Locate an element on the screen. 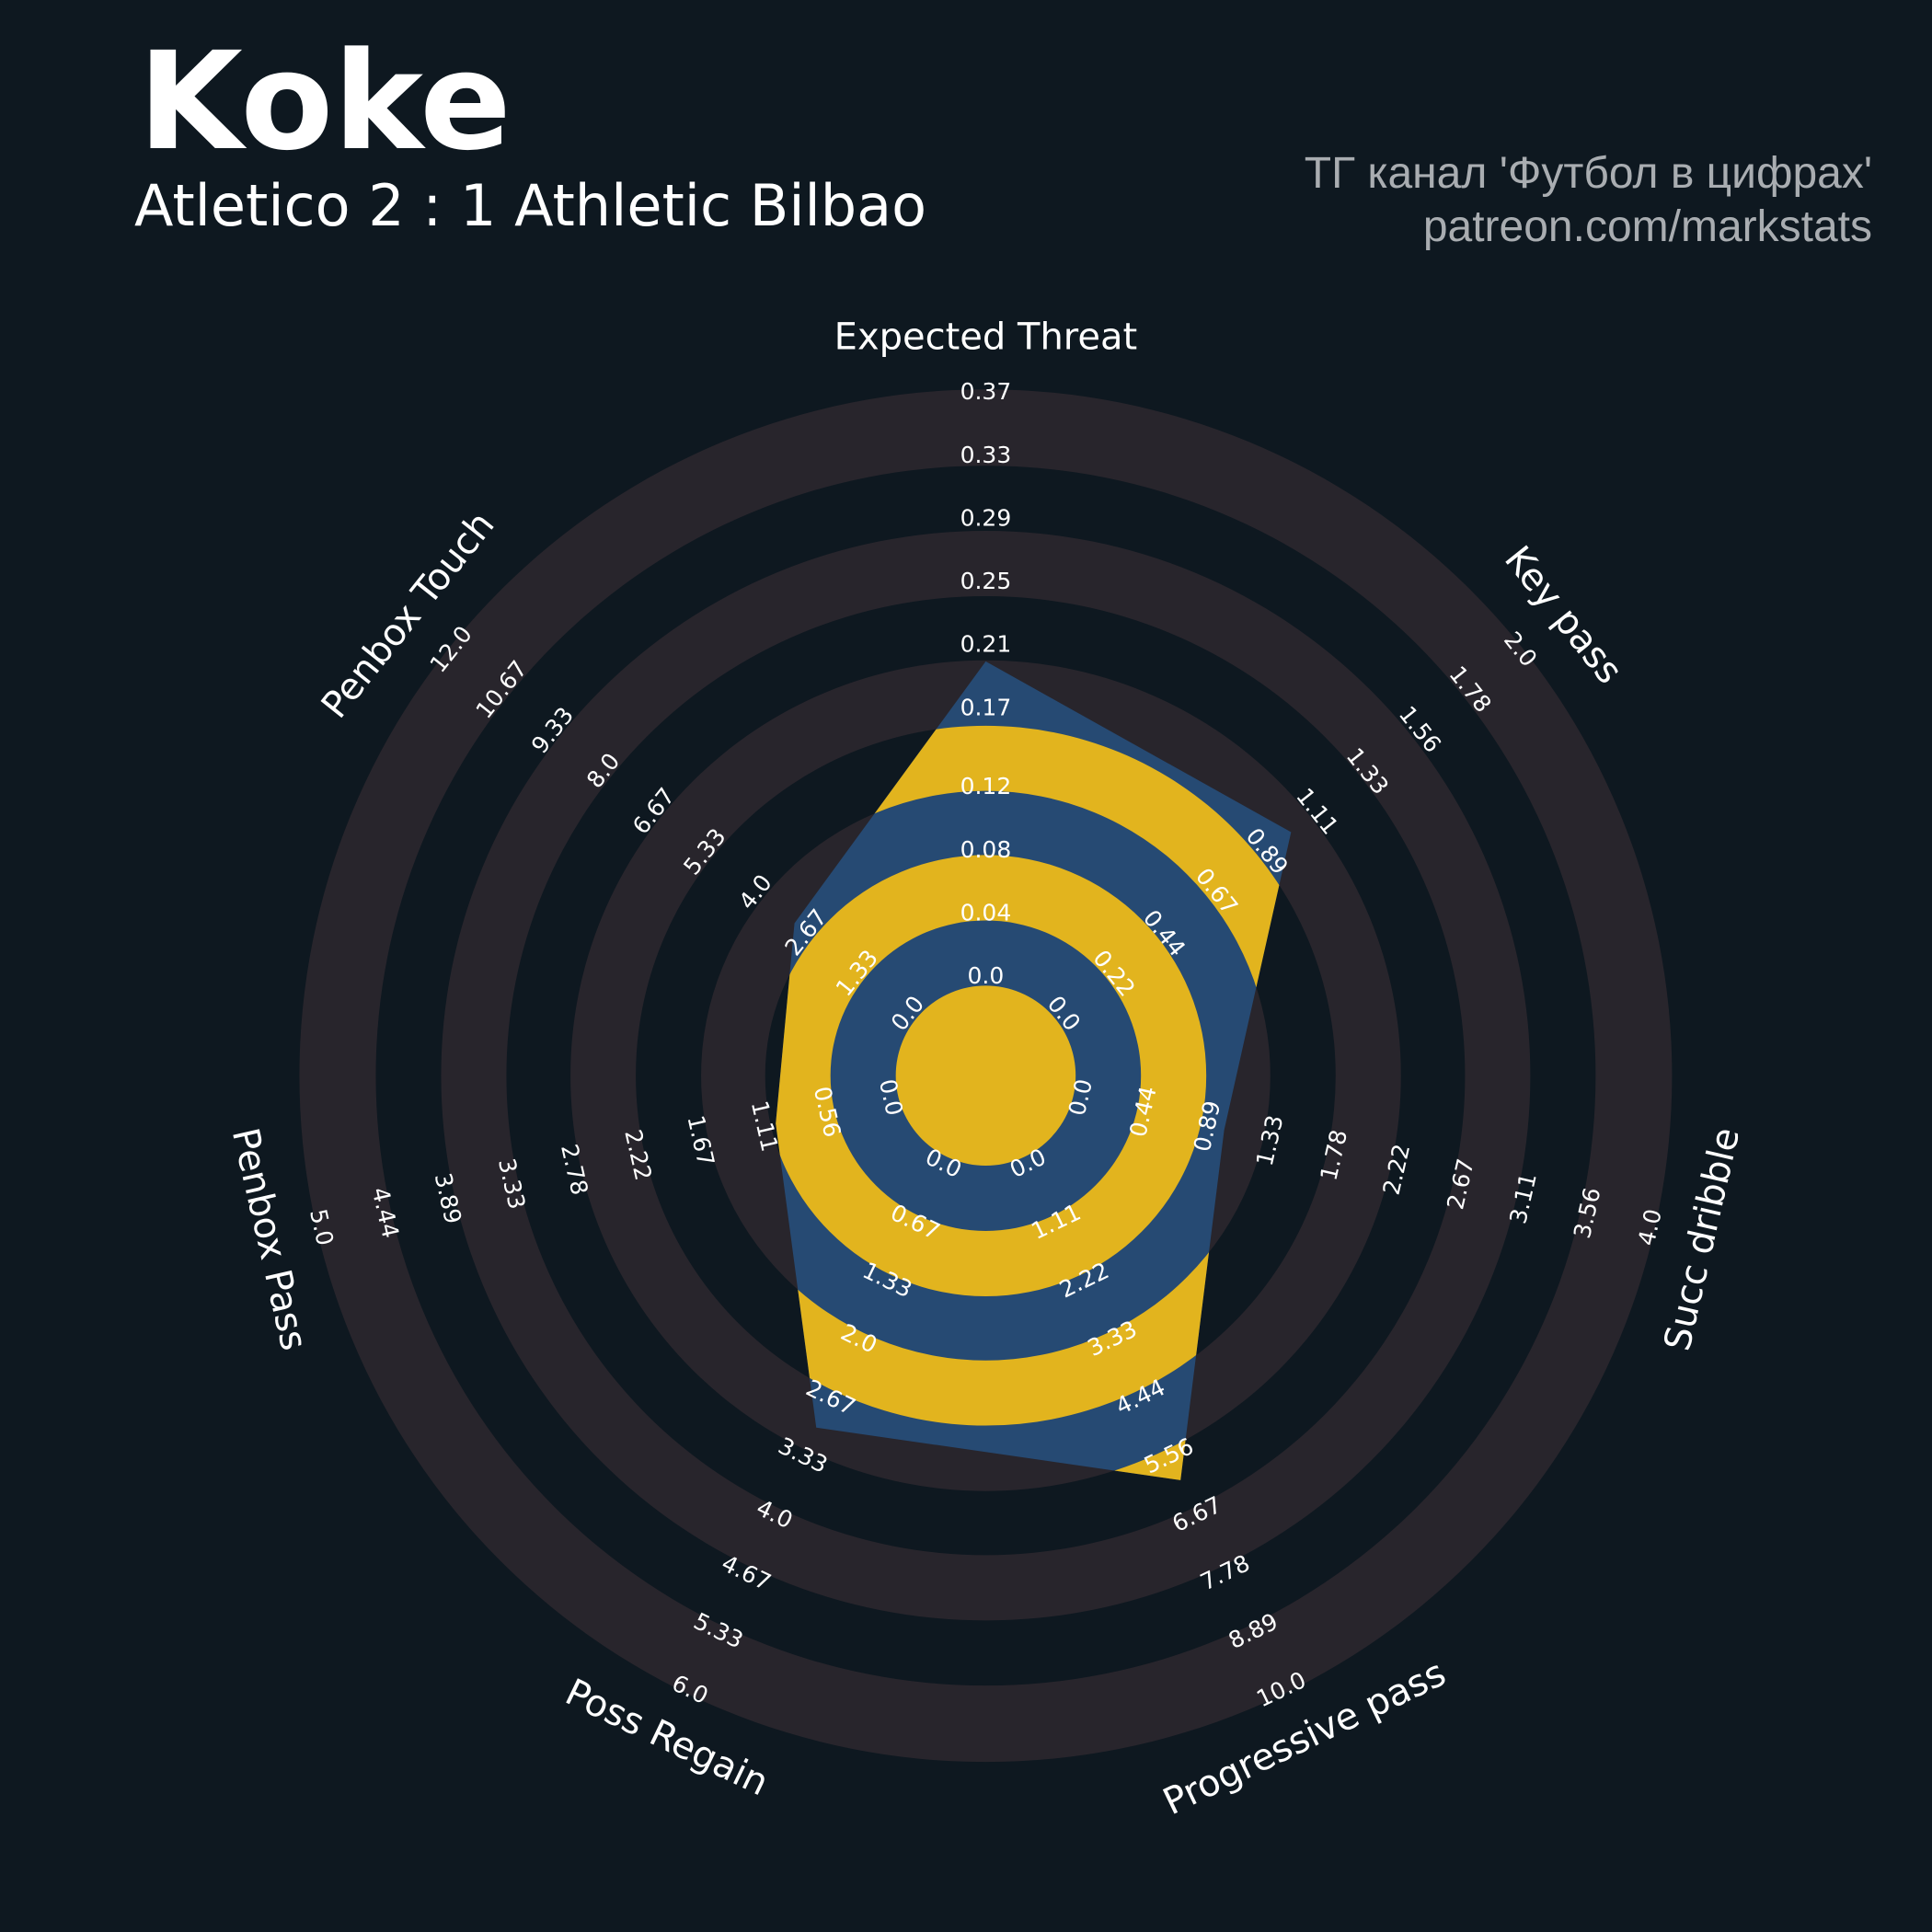  chart-subtitle: Atletico 2 : 1 Athletic Bilbao is located at coordinates (530, 205).